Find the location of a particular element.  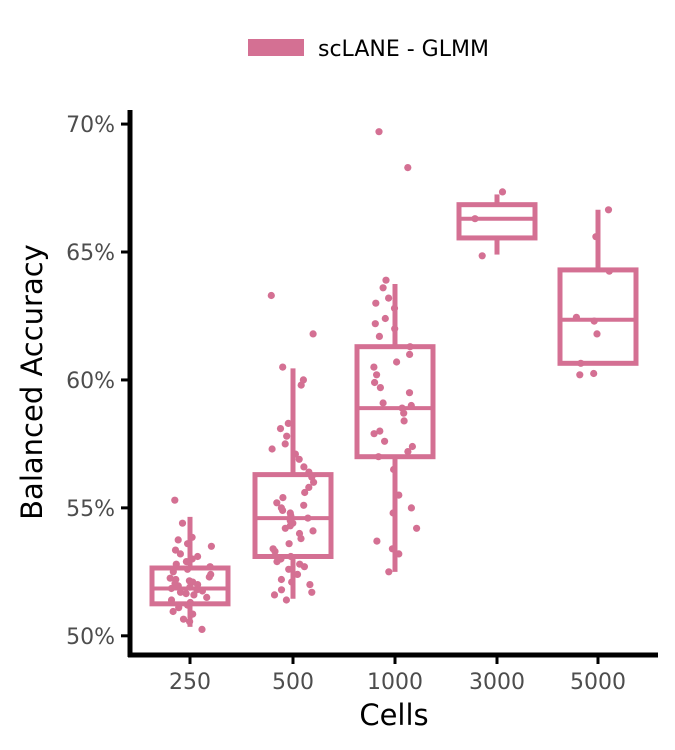

x-tick-label: 250 is located at coordinates (190, 682).